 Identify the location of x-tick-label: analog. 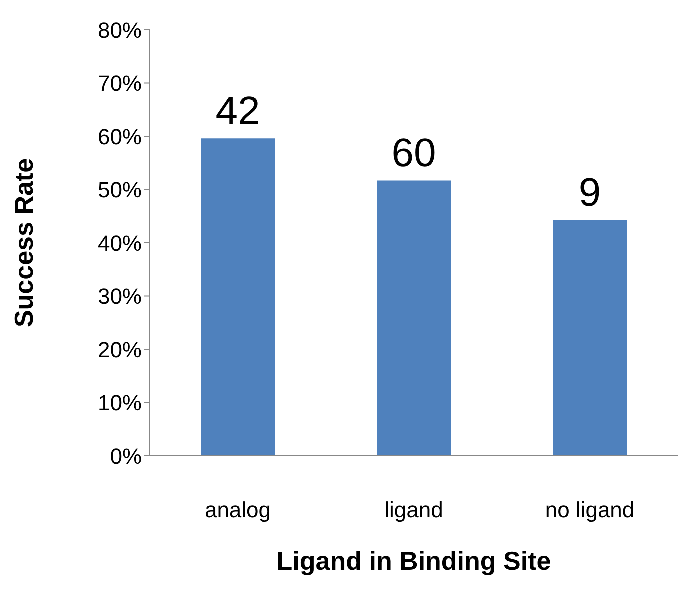
(238, 510).